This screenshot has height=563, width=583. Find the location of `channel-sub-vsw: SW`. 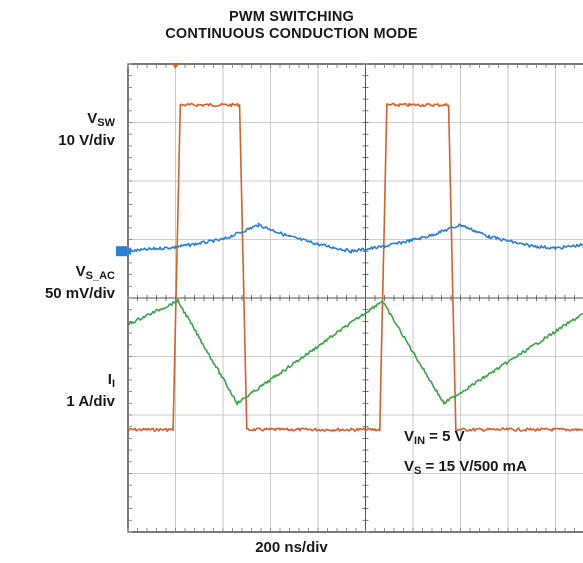

channel-sub-vsw: SW is located at coordinates (106, 123).